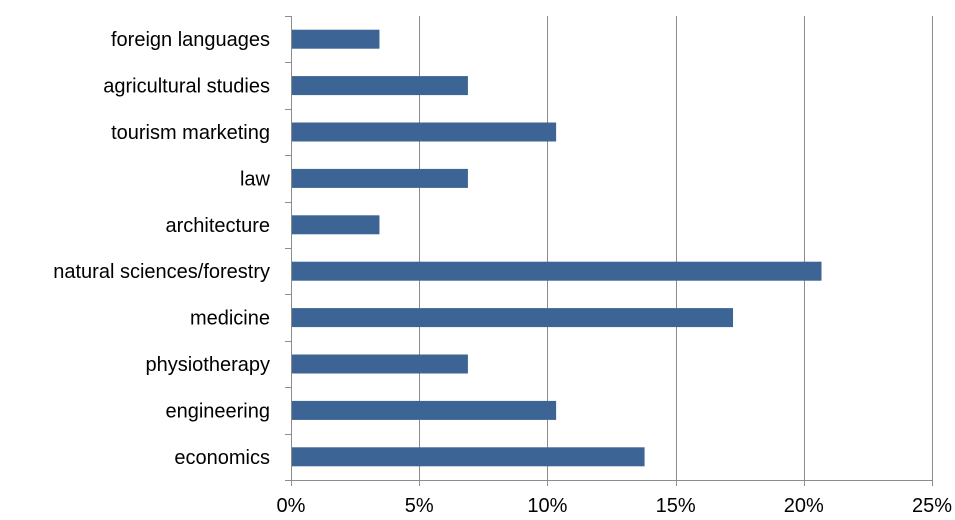 Image resolution: width=955 pixels, height=520 pixels. Describe the element at coordinates (207, 365) in the screenshot. I see `category-label: physiotherapy` at that location.